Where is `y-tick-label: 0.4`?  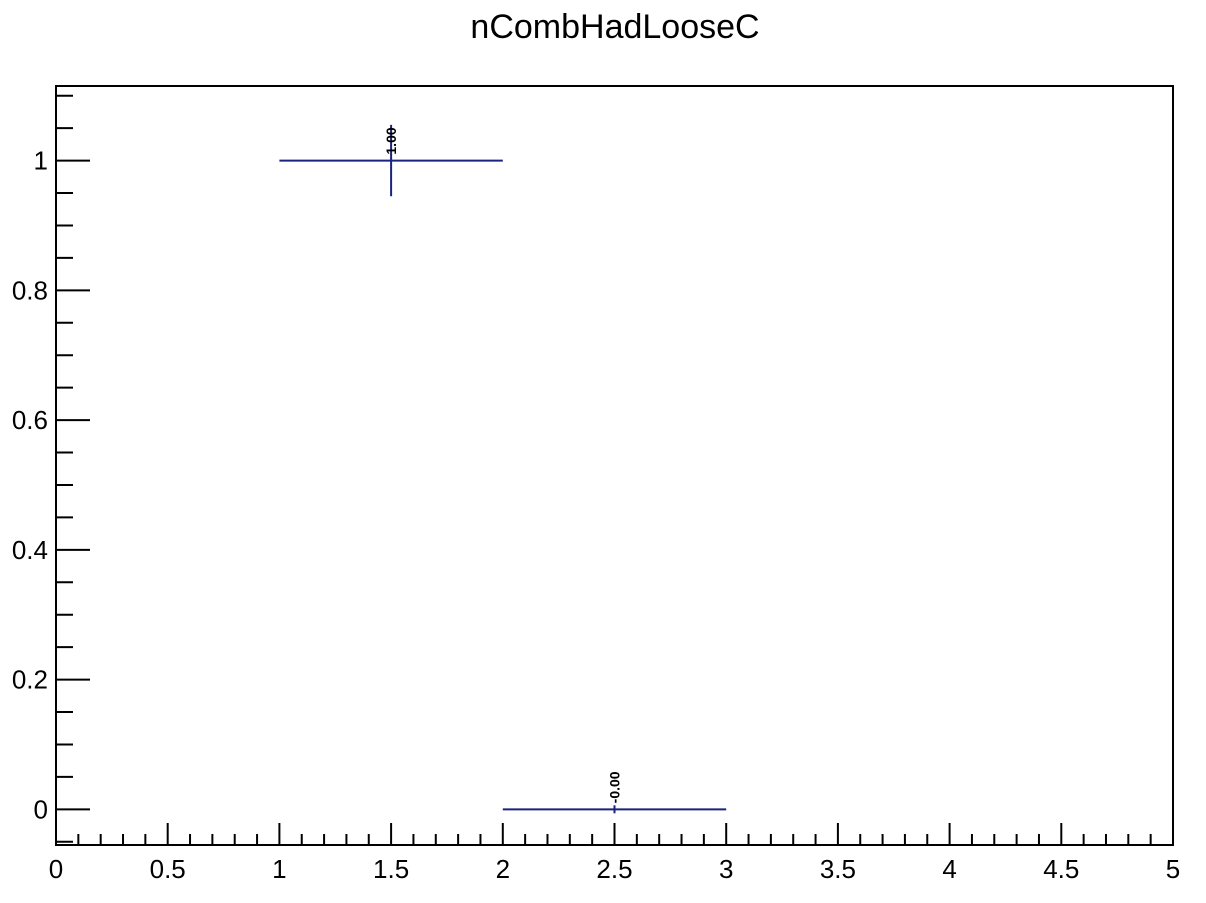
y-tick-label: 0.4 is located at coordinates (30, 550).